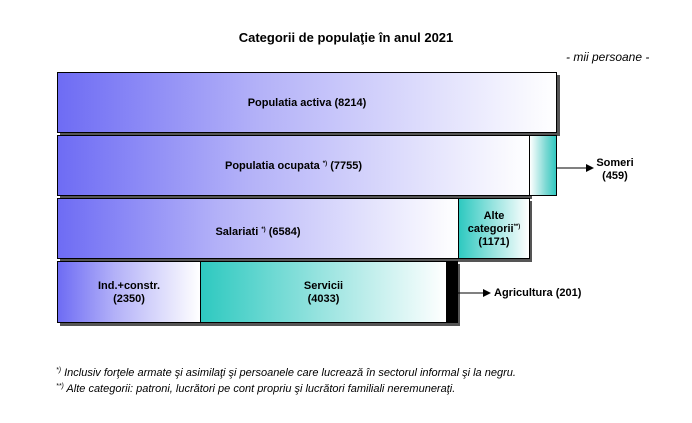 This screenshot has height=423, width=692. Describe the element at coordinates (490, 229) in the screenshot. I see `label-alte-line2: categorii` at that location.